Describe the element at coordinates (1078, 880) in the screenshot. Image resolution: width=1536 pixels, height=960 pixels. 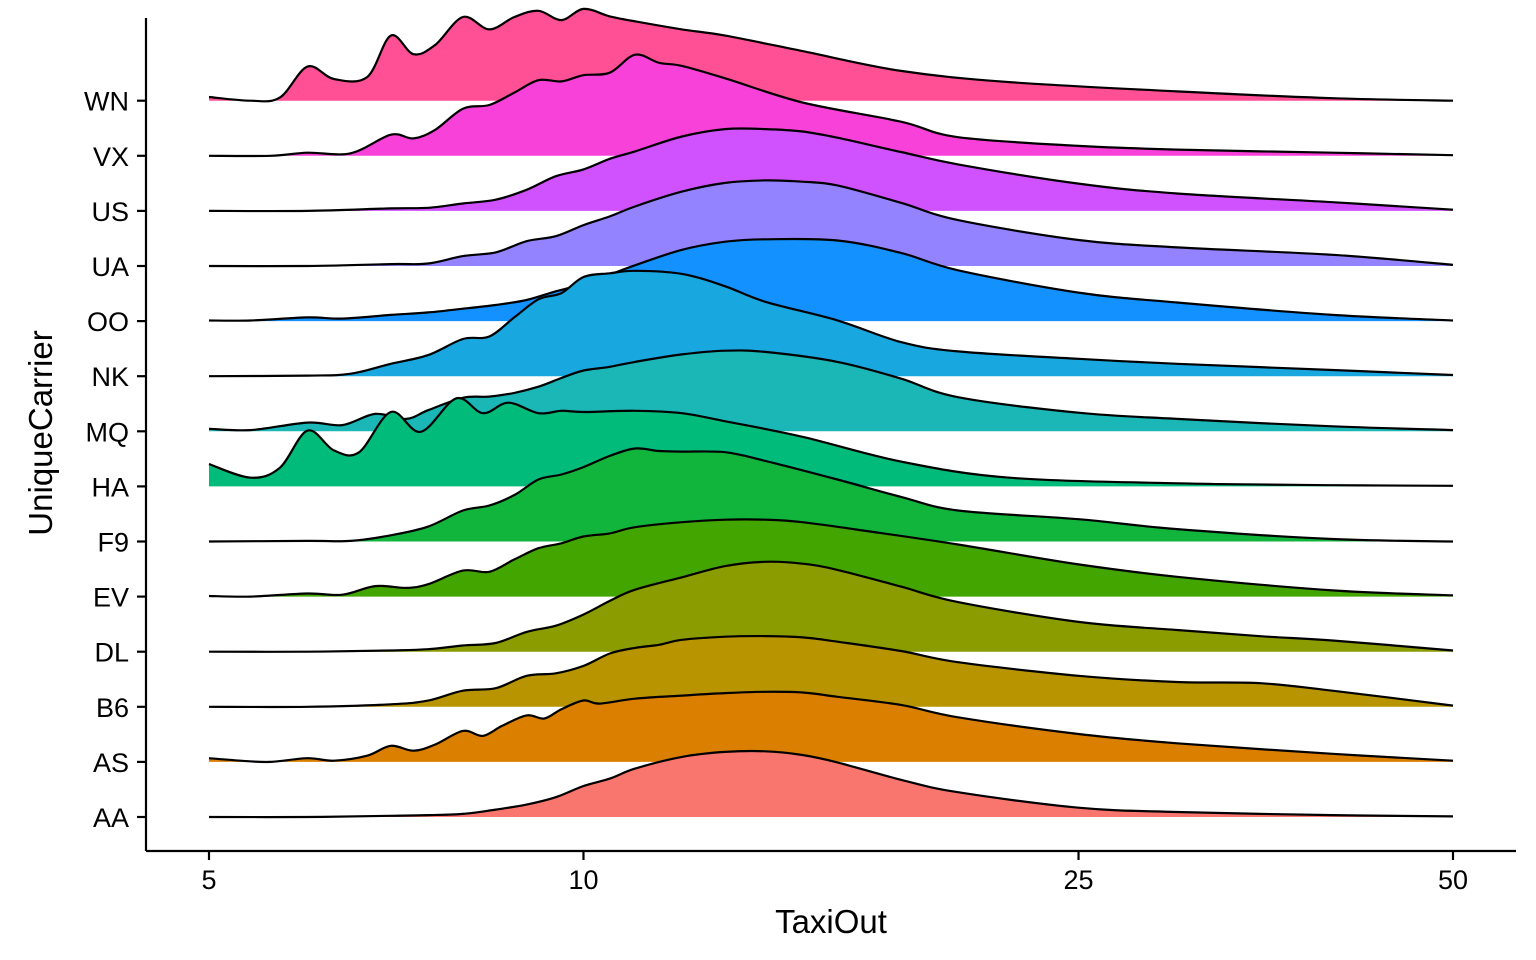
I see `x-tick-label: 25` at that location.